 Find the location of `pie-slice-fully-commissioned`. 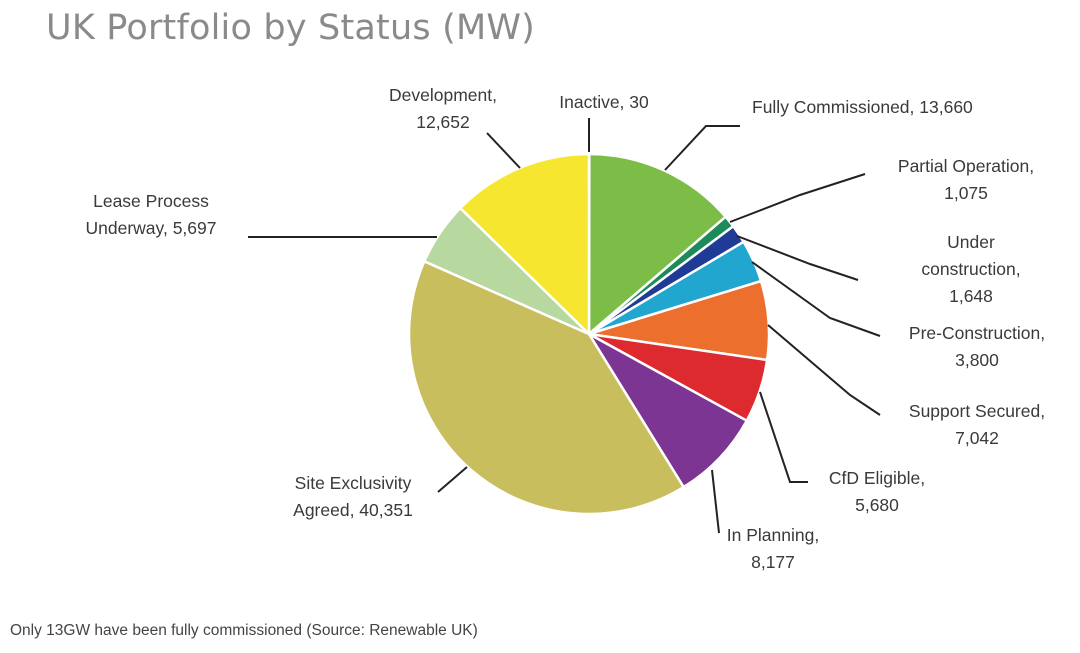

pie-slice-fully-commissioned is located at coordinates (657, 244).